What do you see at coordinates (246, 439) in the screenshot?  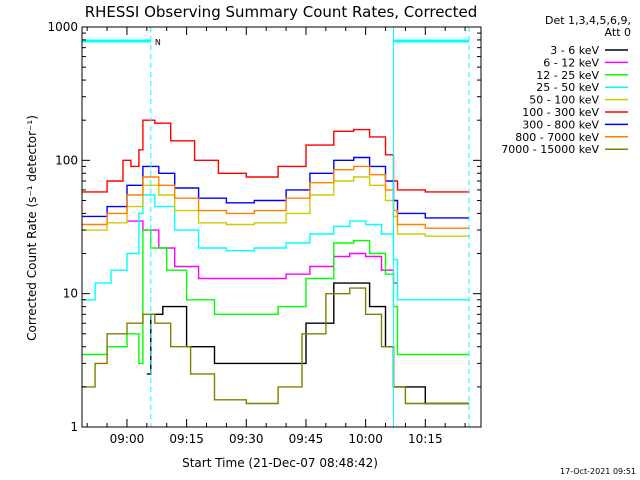 I see `x-tick-label-2: 09:30` at bounding box center [246, 439].